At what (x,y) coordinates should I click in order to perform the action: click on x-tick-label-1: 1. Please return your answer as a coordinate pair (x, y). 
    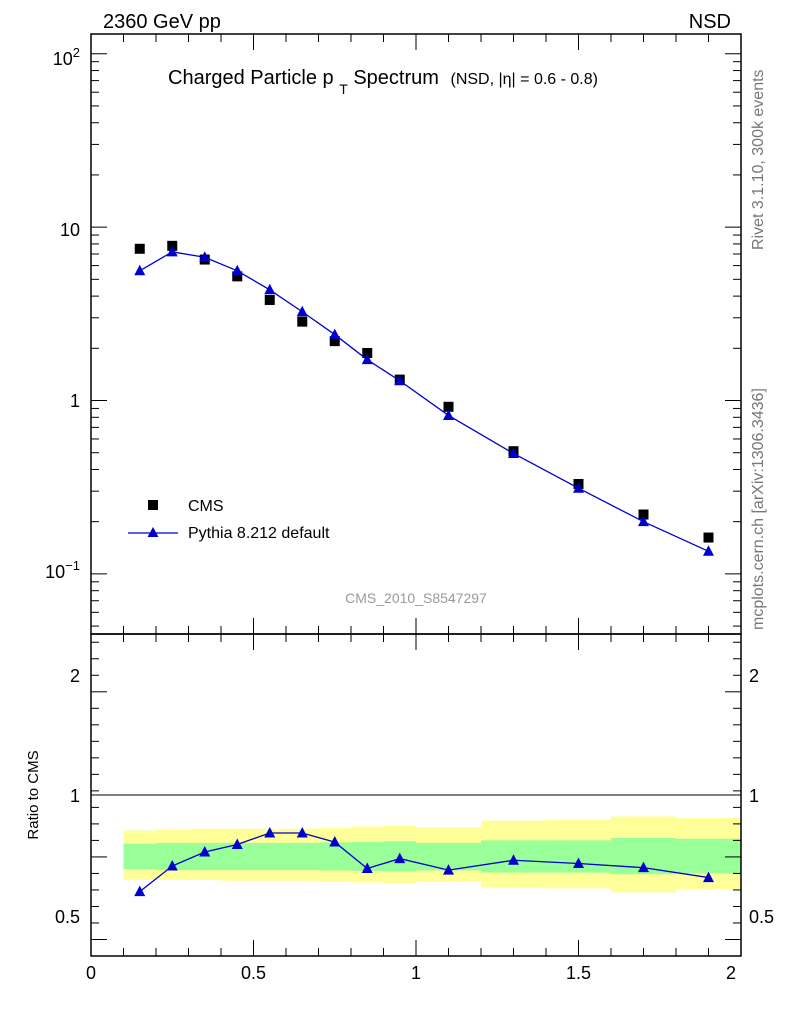
    Looking at the image, I should click on (416, 973).